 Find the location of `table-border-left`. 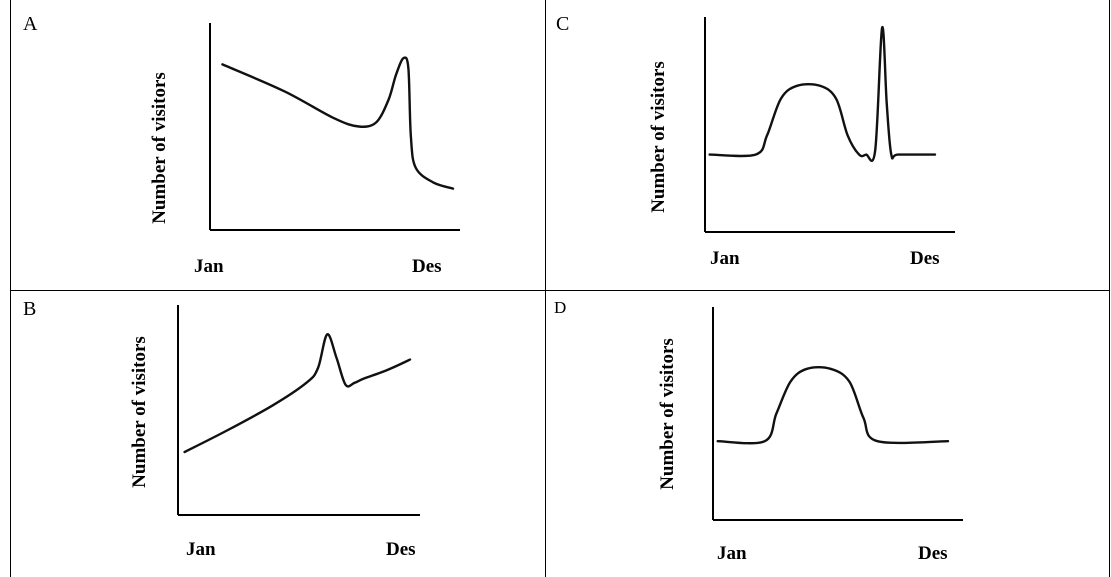

table-border-left is located at coordinates (10, 288).